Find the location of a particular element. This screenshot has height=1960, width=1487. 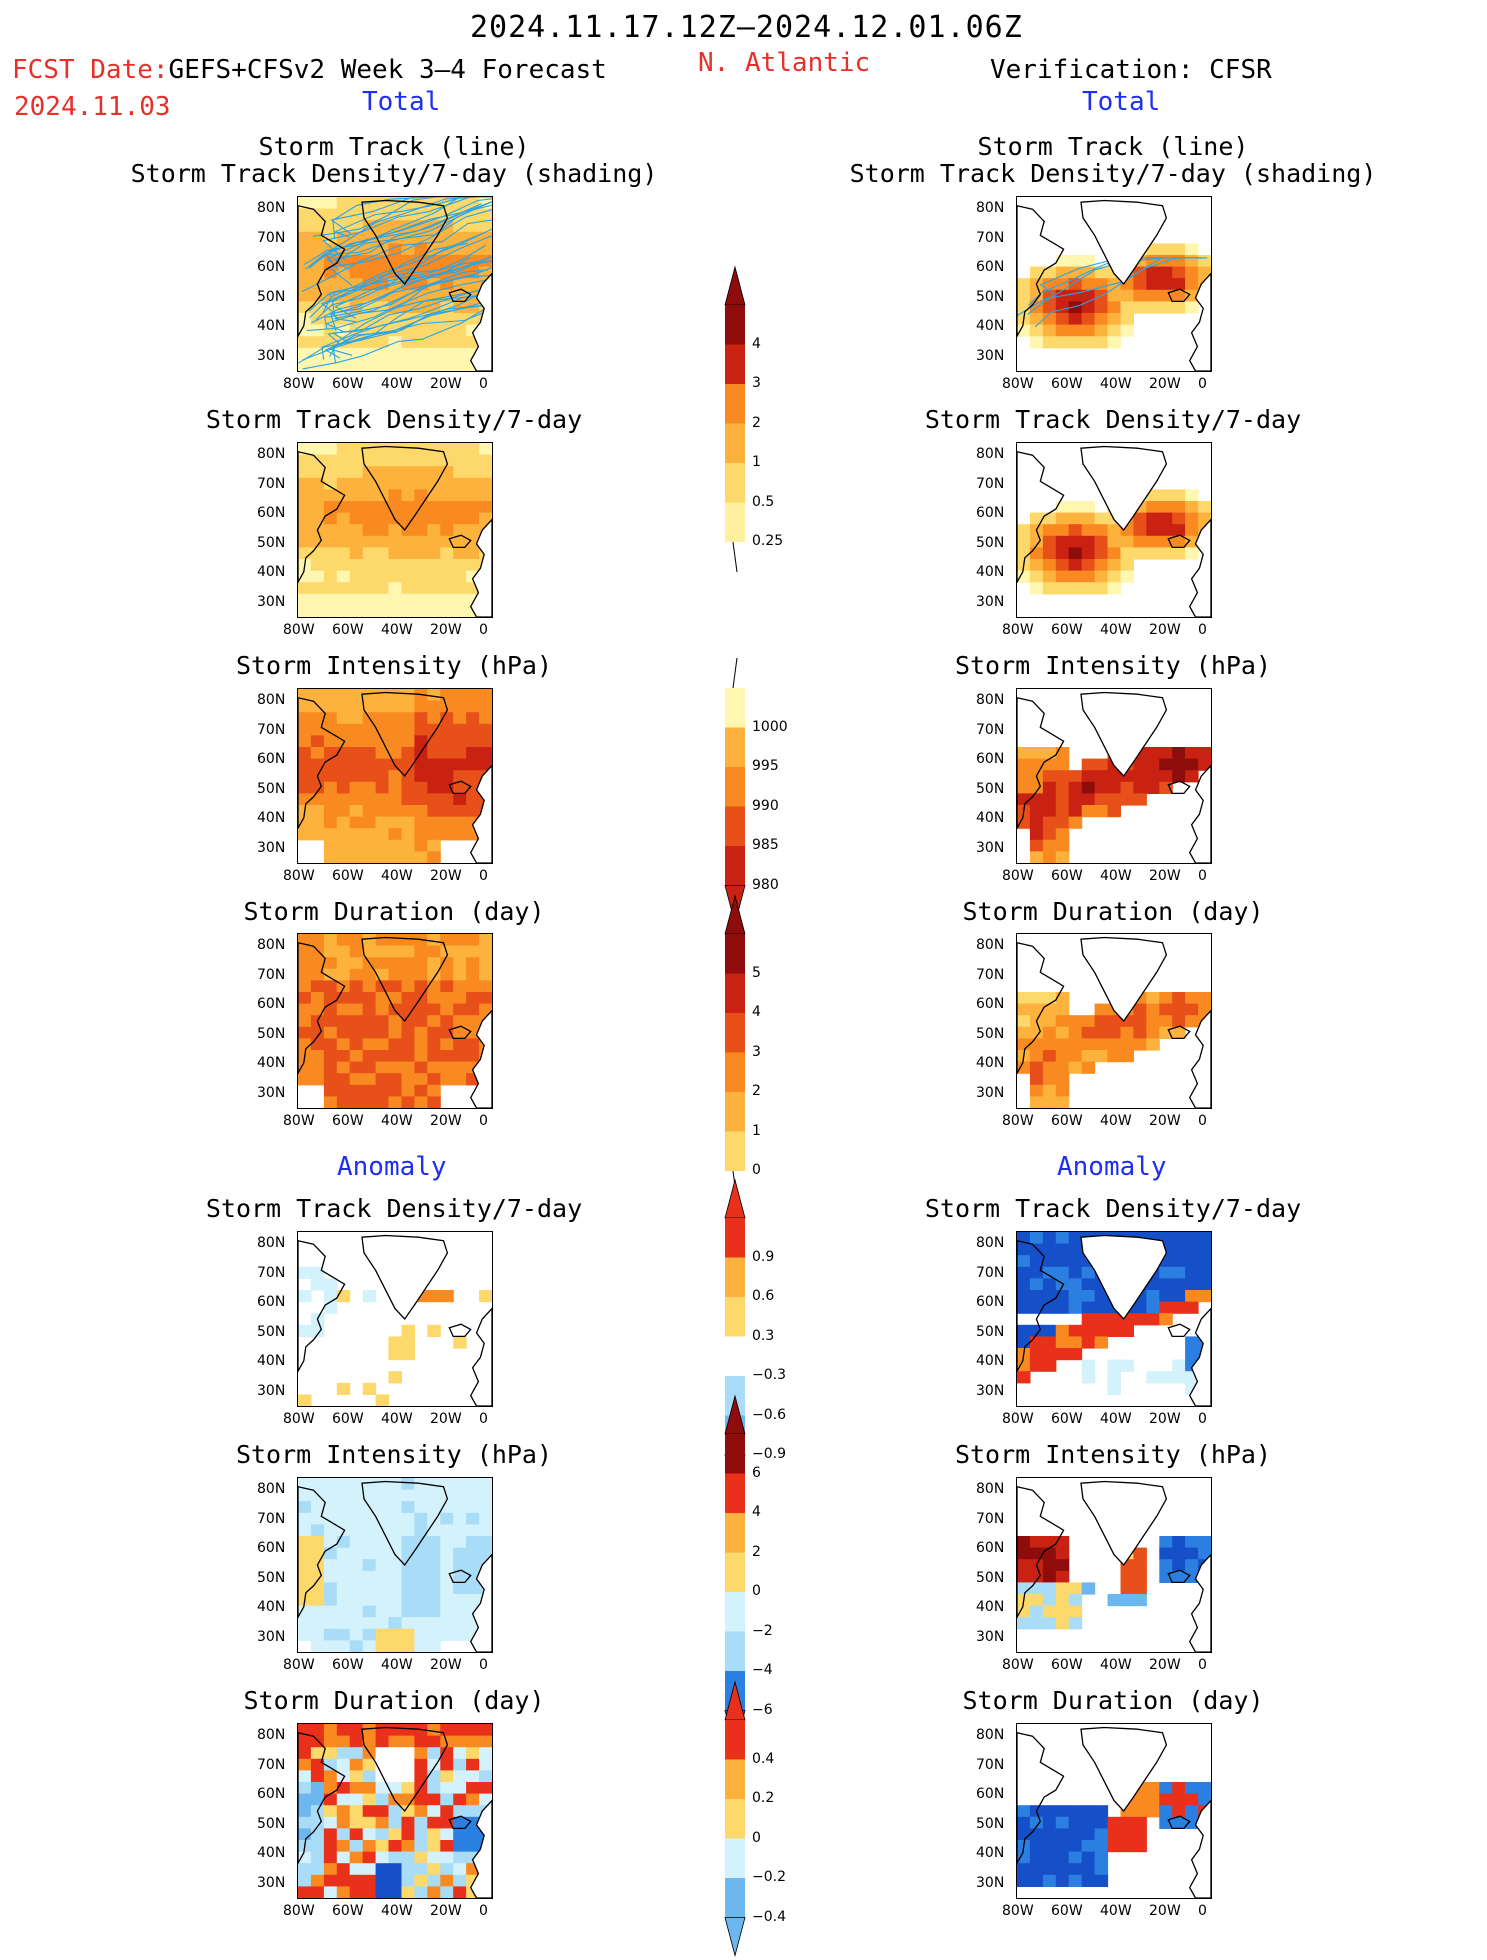

density-anom-colorbar-label: 0.9 is located at coordinates (763, 1256).